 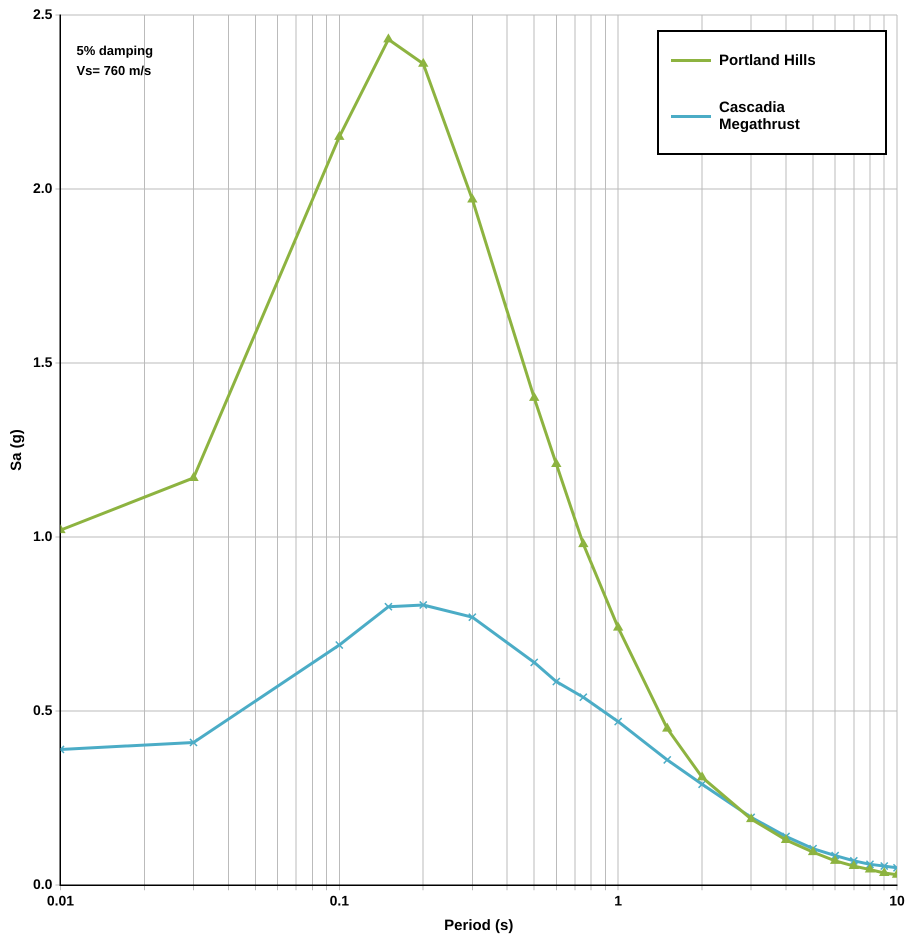 I want to click on legend-label: Cascadia Megathrust, so click(x=760, y=116).